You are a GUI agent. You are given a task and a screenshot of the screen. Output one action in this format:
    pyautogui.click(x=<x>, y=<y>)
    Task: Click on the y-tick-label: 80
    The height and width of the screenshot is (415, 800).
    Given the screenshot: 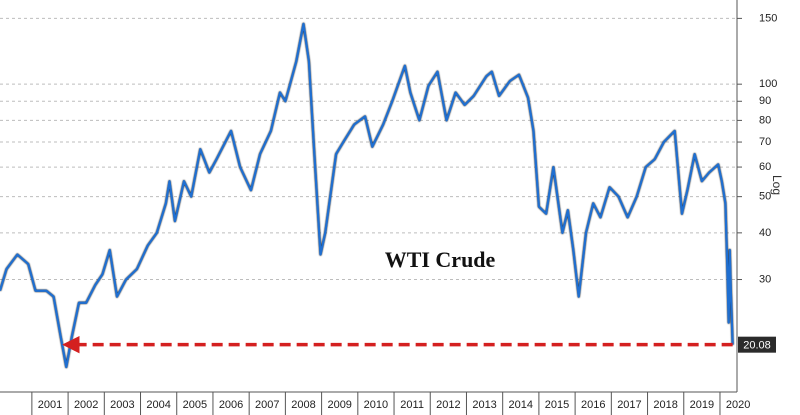 What is the action you would take?
    pyautogui.click(x=765, y=120)
    